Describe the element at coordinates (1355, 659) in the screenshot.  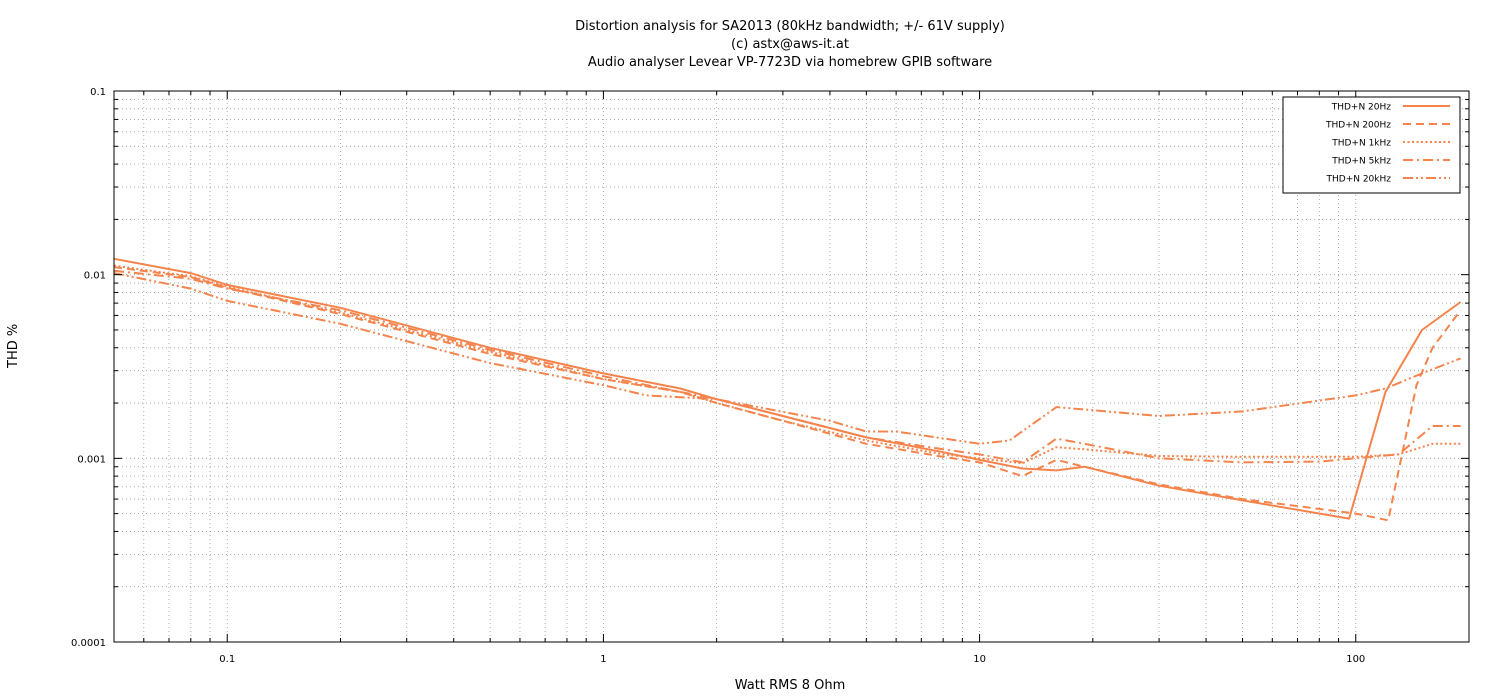
I see `x-tick-label: 100` at that location.